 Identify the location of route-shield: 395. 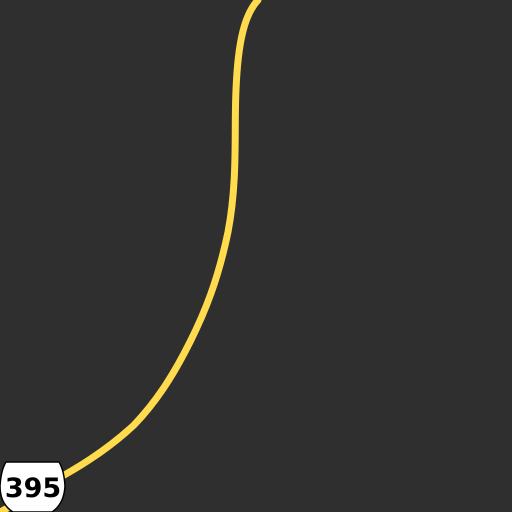
(33, 486).